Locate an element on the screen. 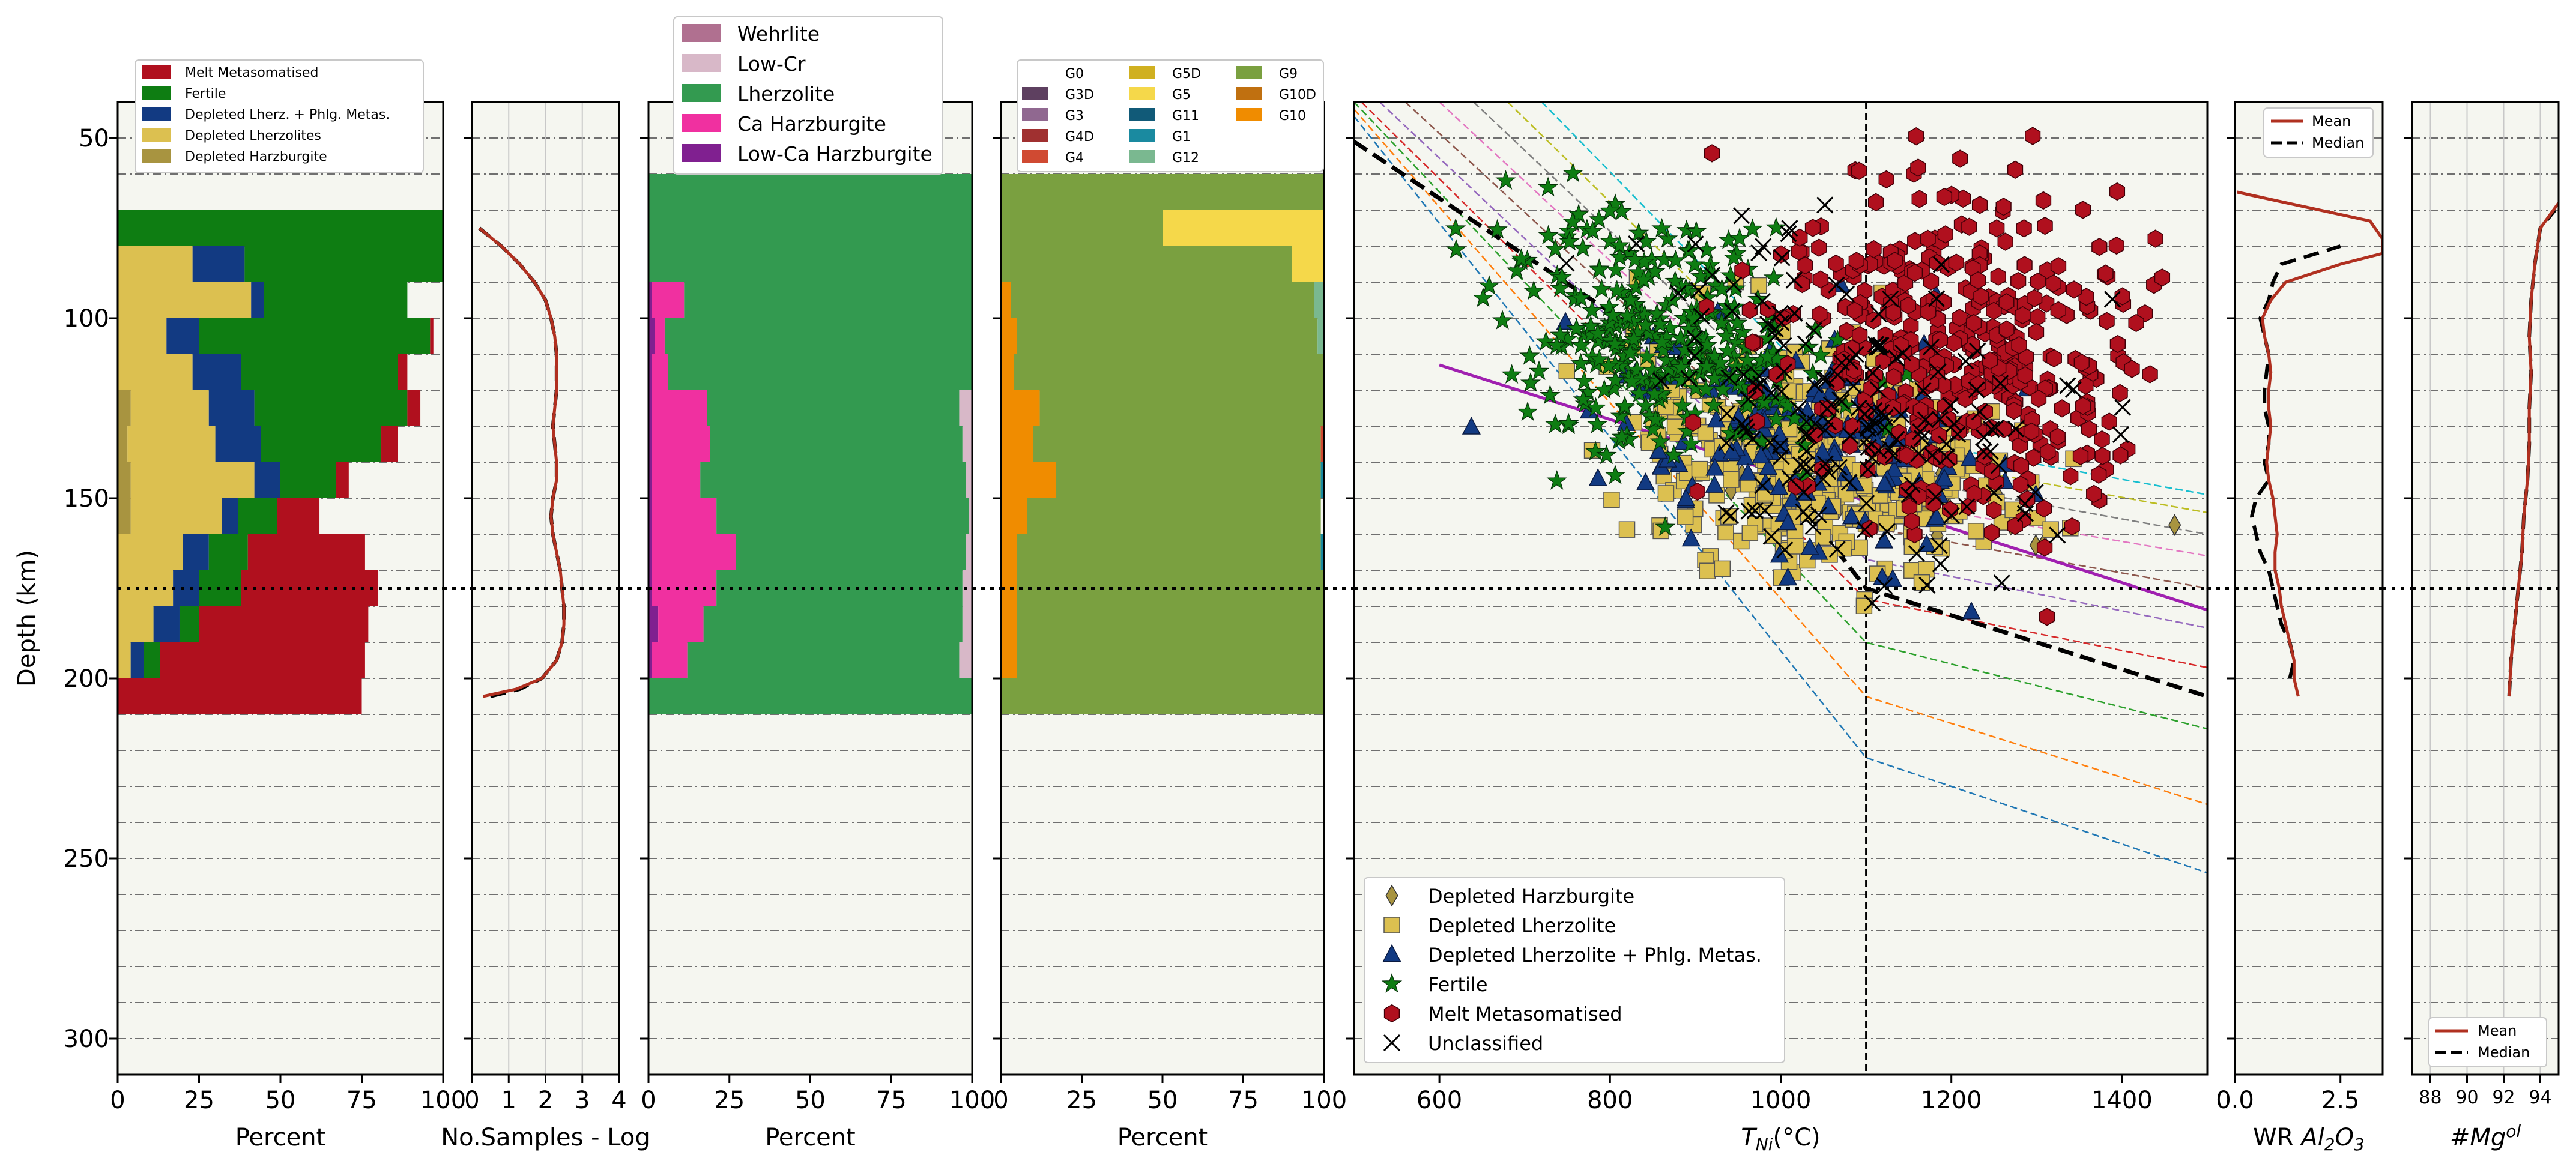 The width and height of the screenshot is (2576, 1170). x-tick-label: 0 is located at coordinates (648, 1100).